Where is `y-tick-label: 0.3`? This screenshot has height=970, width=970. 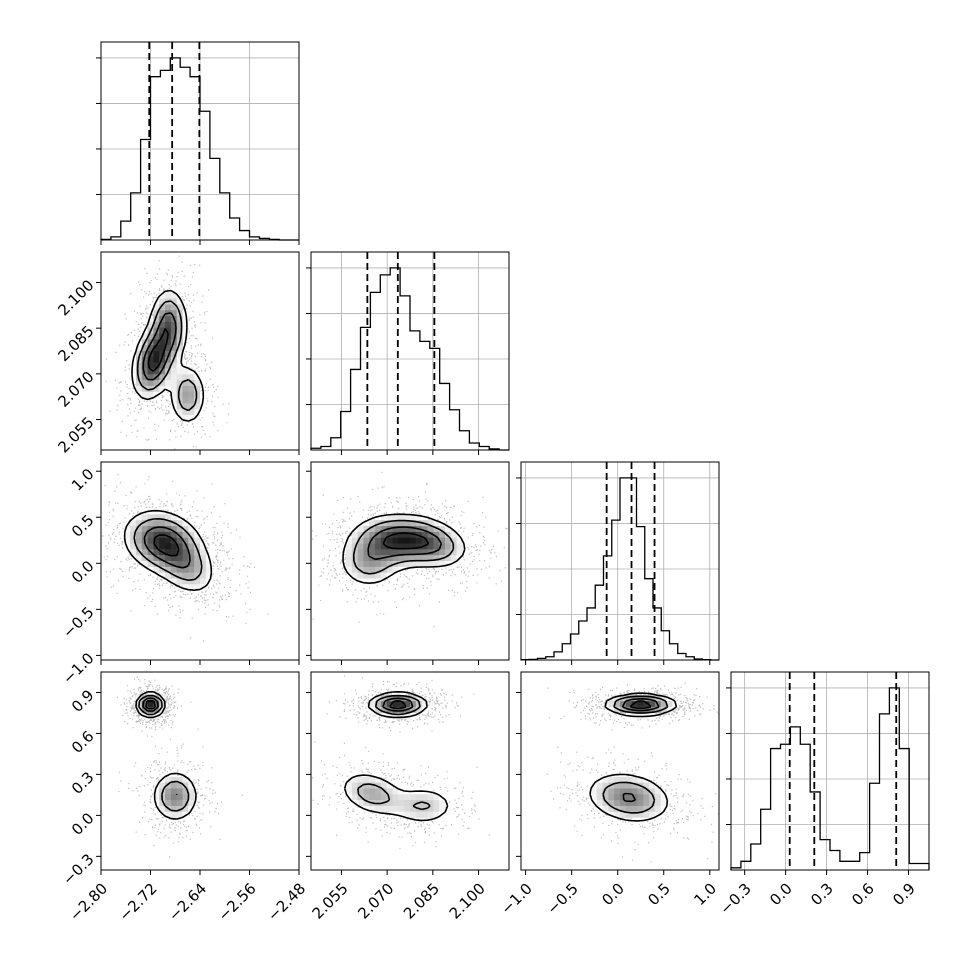 y-tick-label: 0.3 is located at coordinates (83, 783).